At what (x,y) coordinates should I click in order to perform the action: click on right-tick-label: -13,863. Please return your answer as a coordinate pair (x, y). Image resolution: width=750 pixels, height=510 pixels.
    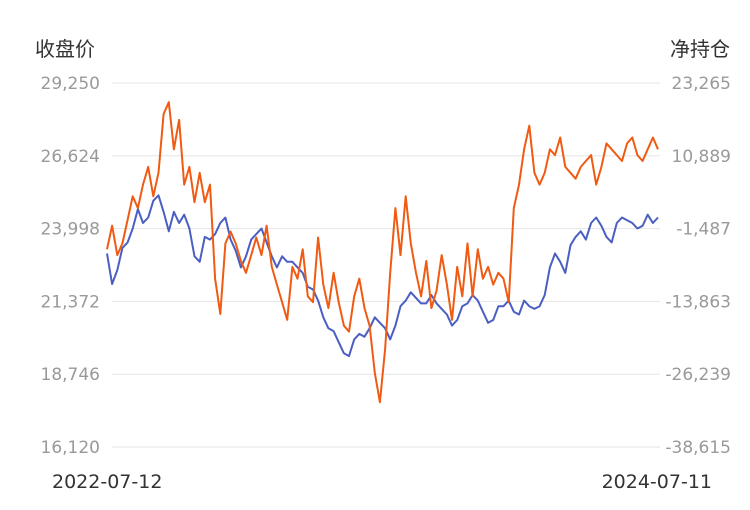
    Looking at the image, I should click on (698, 302).